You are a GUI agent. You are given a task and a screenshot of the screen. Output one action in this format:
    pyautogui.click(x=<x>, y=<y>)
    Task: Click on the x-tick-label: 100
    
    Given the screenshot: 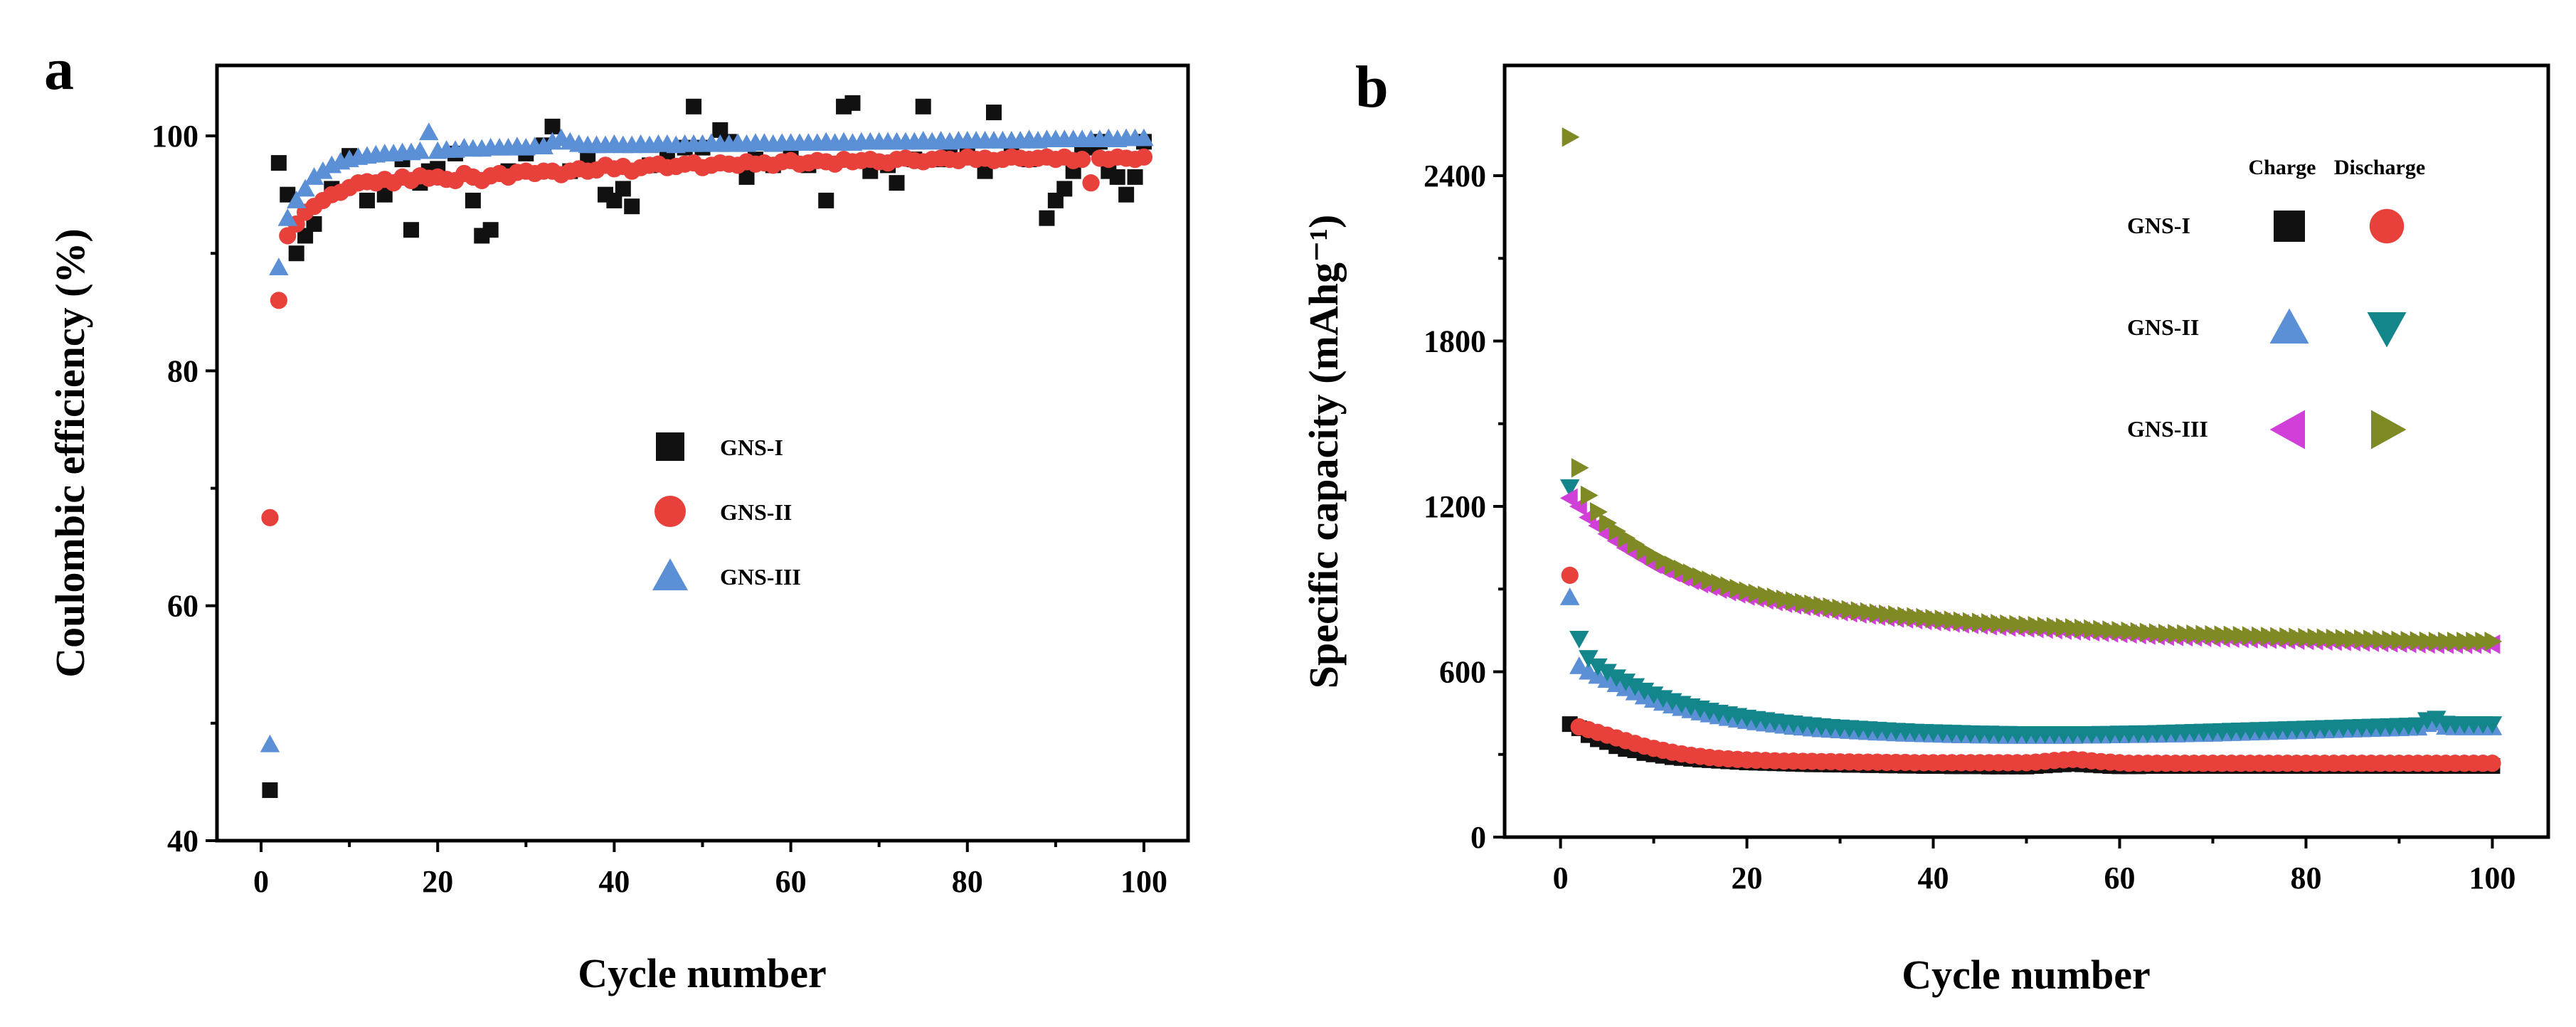 What is the action you would take?
    pyautogui.click(x=1143, y=881)
    